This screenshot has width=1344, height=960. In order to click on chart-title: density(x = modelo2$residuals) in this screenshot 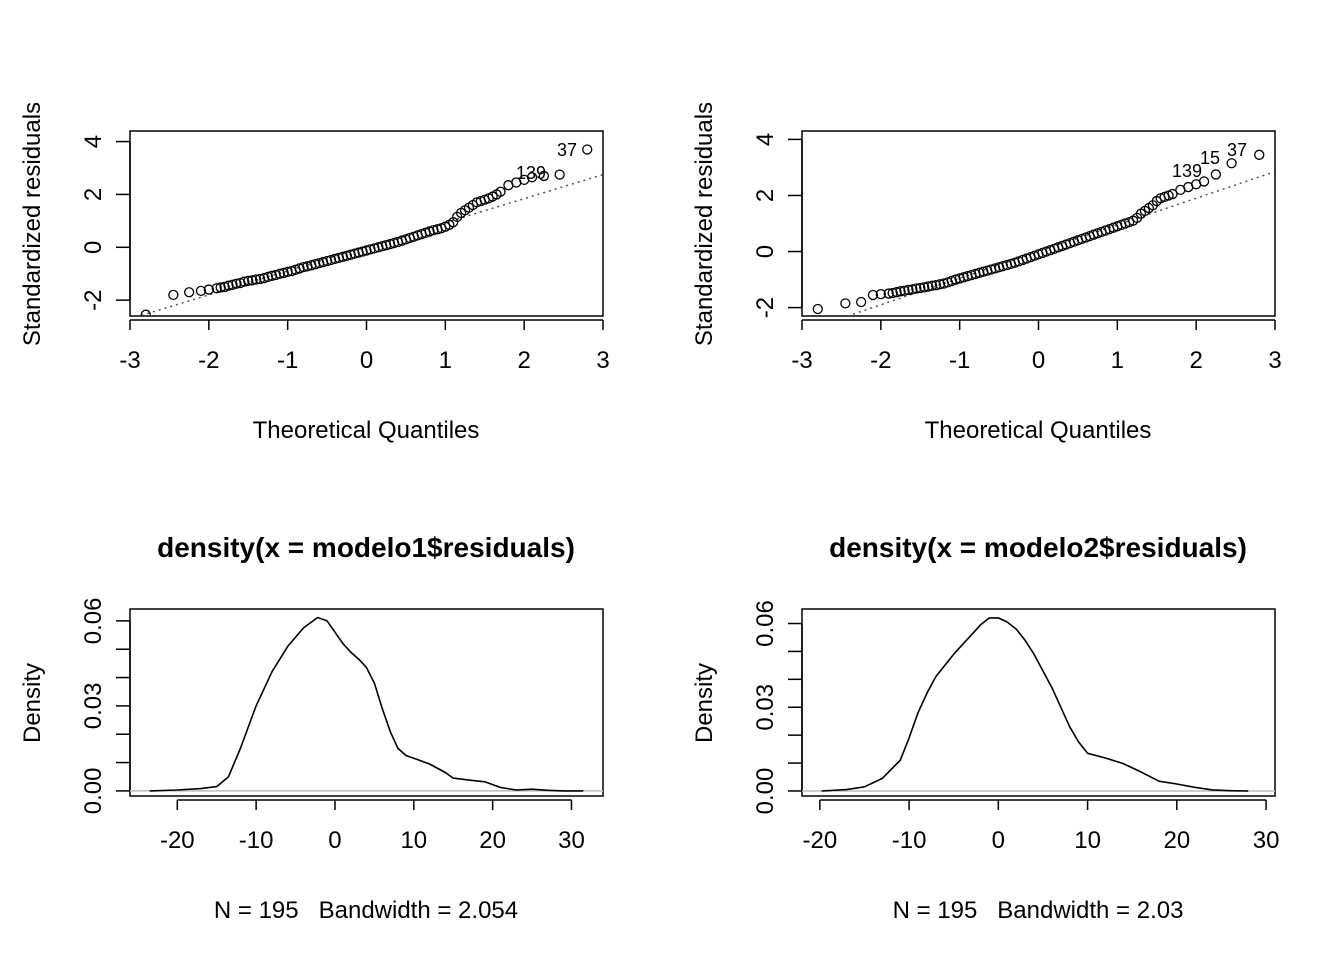, I will do `click(1038, 547)`.